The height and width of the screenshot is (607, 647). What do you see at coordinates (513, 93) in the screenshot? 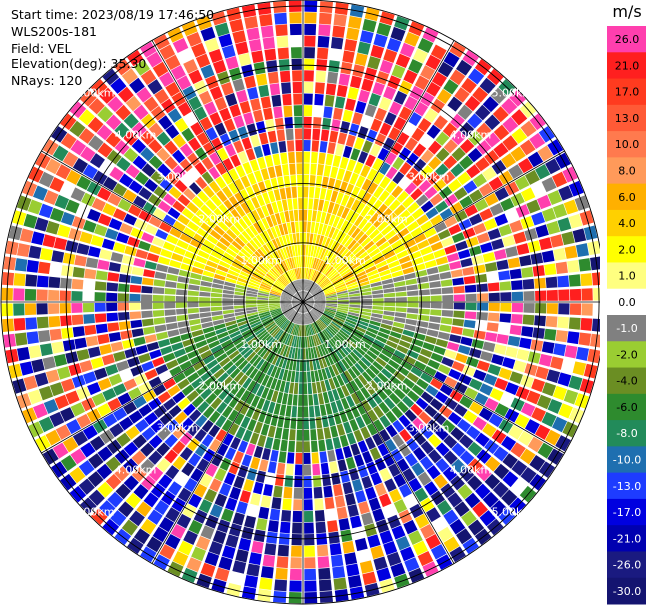
I see `range-label-5km-45: 5.00km` at bounding box center [513, 93].